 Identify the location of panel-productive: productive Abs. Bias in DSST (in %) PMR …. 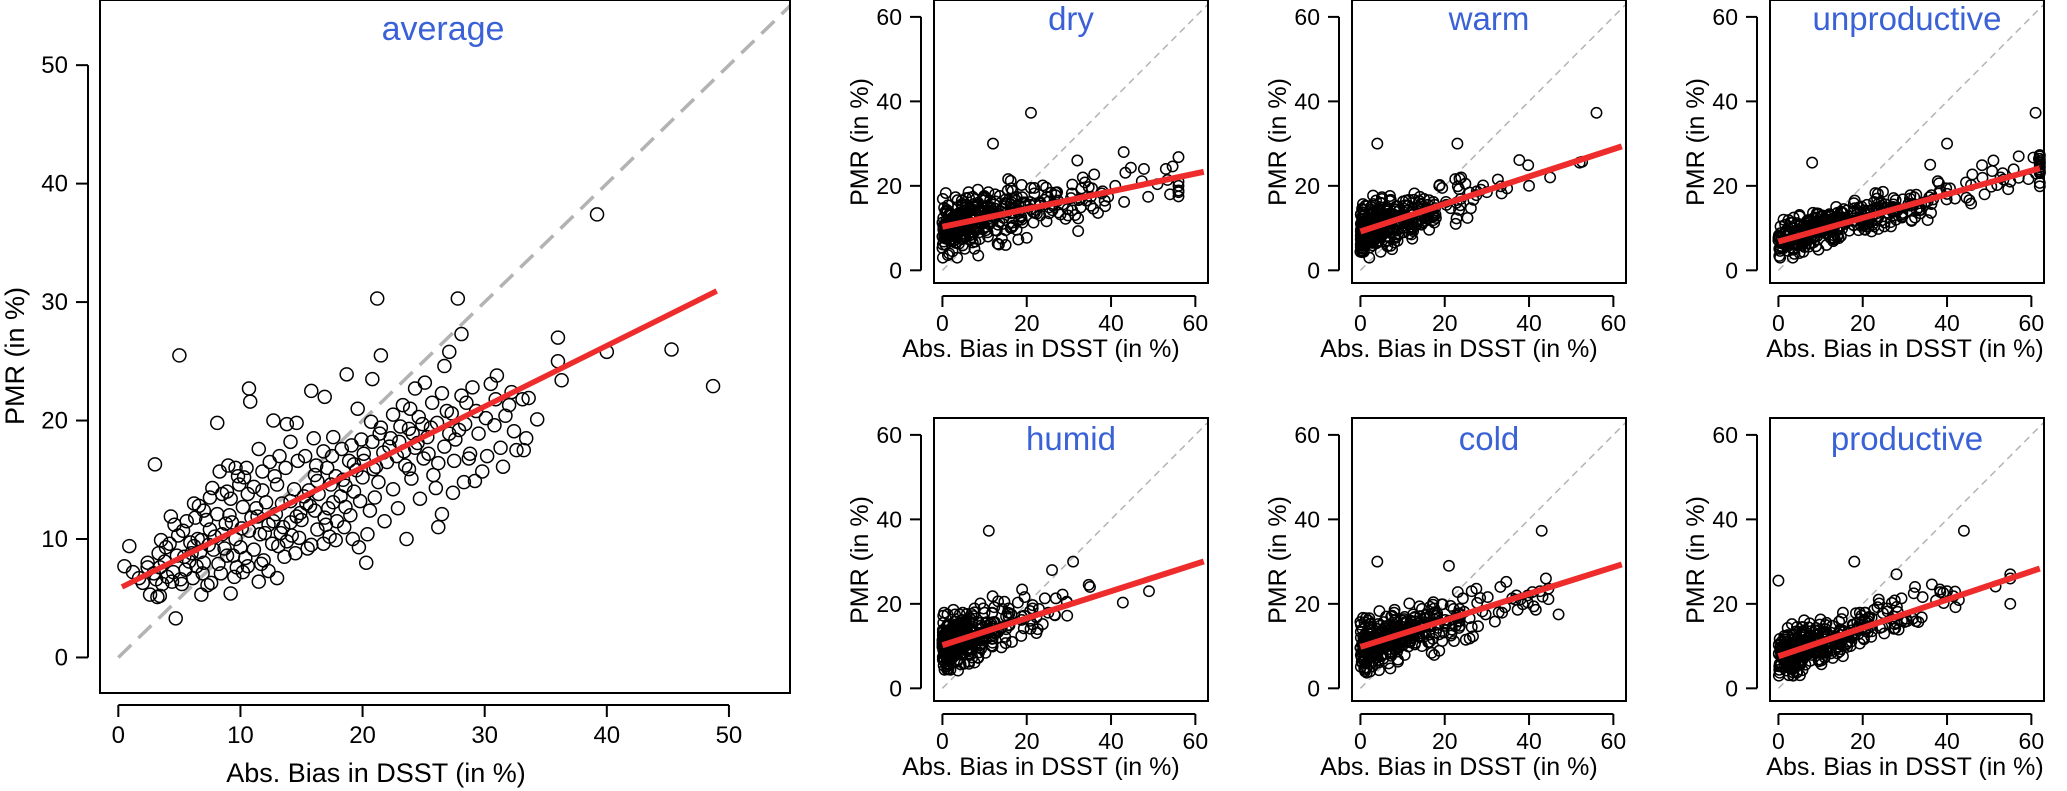
(1863, 599).